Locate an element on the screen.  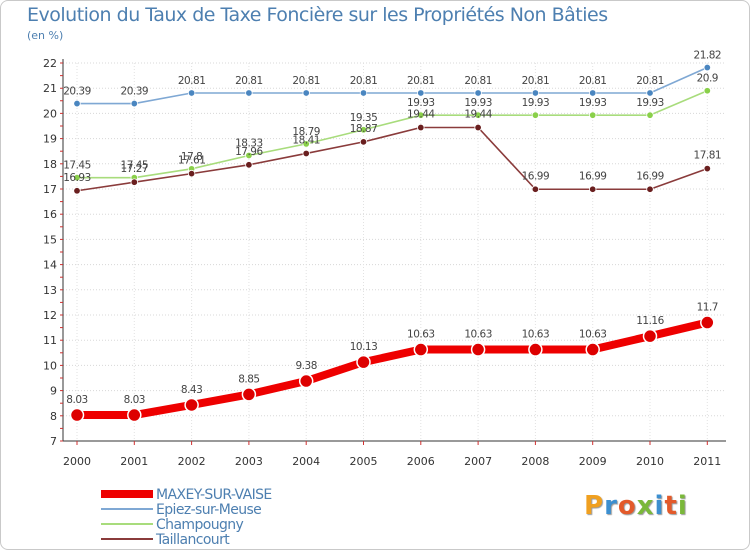
data-label: 8.43 is located at coordinates (191, 390).